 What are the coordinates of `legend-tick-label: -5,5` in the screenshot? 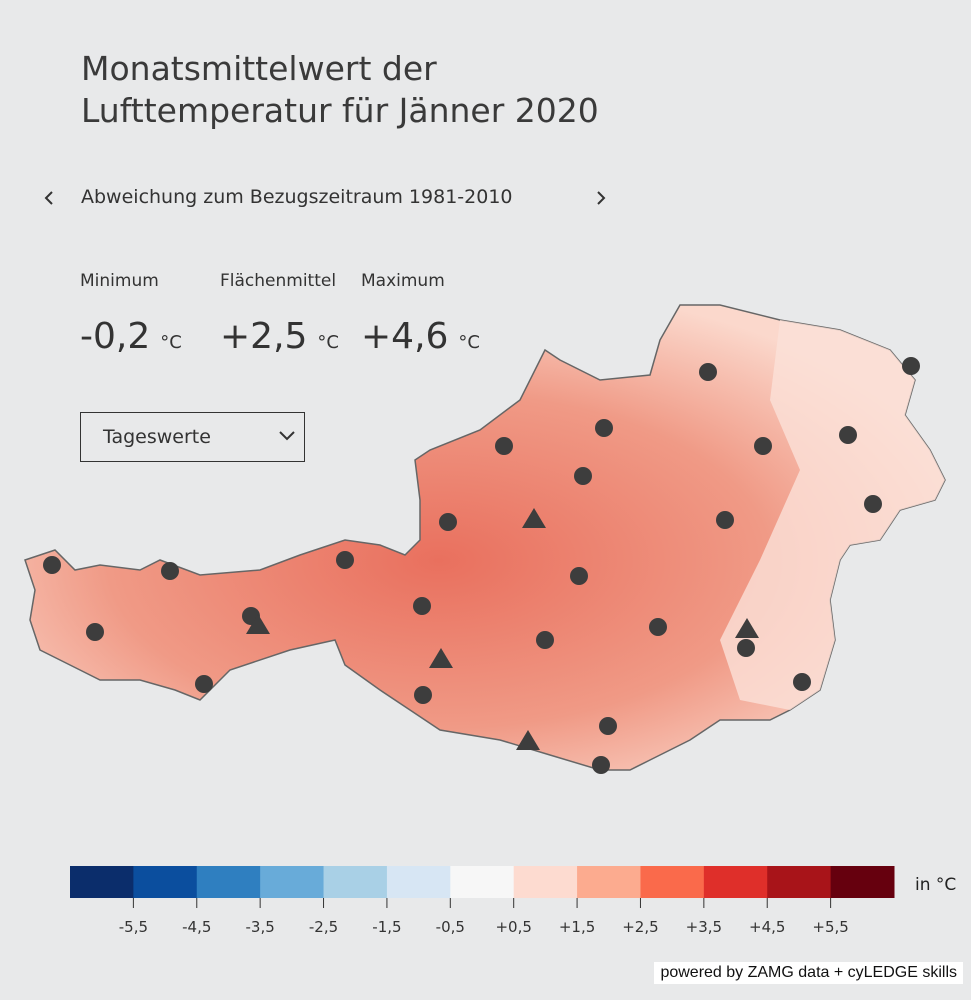 It's located at (133, 927).